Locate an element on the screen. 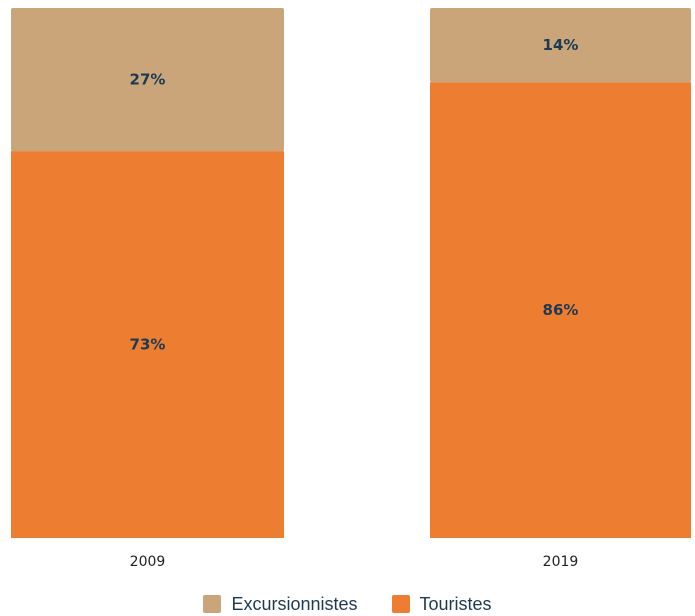  data-label-excursionnistes-2019: 14% is located at coordinates (561, 45).